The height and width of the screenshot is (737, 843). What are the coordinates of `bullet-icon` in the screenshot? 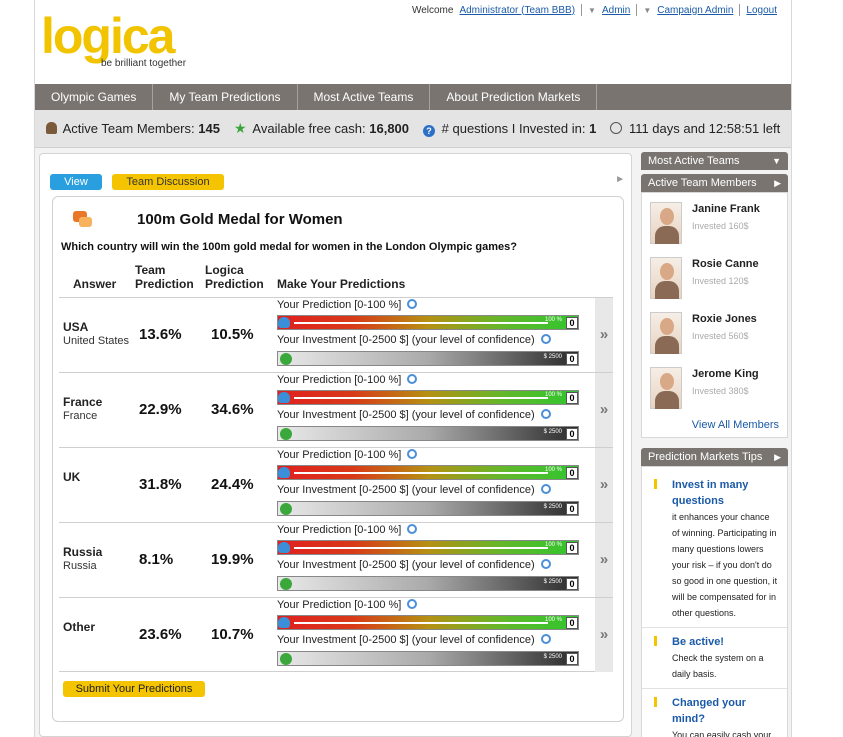 It's located at (655, 484).